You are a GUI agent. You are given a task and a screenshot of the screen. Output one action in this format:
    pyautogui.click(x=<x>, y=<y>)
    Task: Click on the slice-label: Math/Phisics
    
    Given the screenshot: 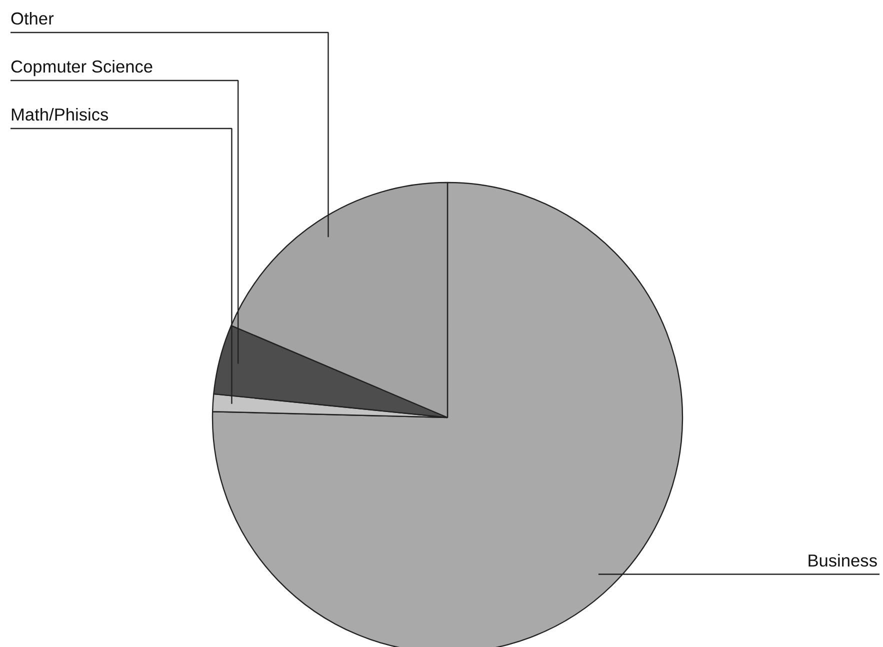 What is the action you would take?
    pyautogui.click(x=60, y=114)
    